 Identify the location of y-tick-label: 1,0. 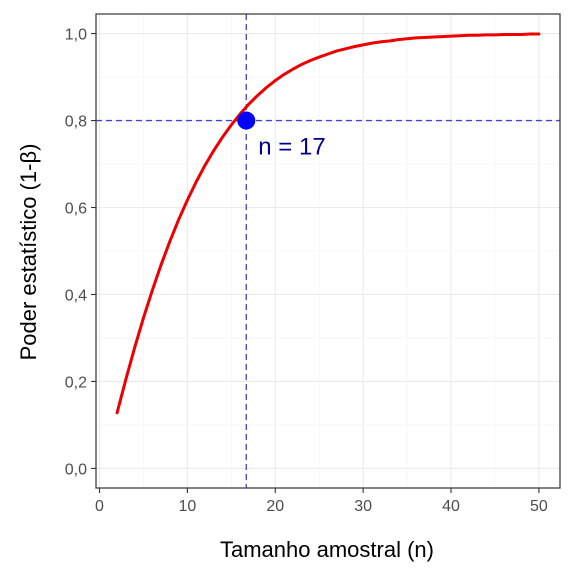
(76, 35).